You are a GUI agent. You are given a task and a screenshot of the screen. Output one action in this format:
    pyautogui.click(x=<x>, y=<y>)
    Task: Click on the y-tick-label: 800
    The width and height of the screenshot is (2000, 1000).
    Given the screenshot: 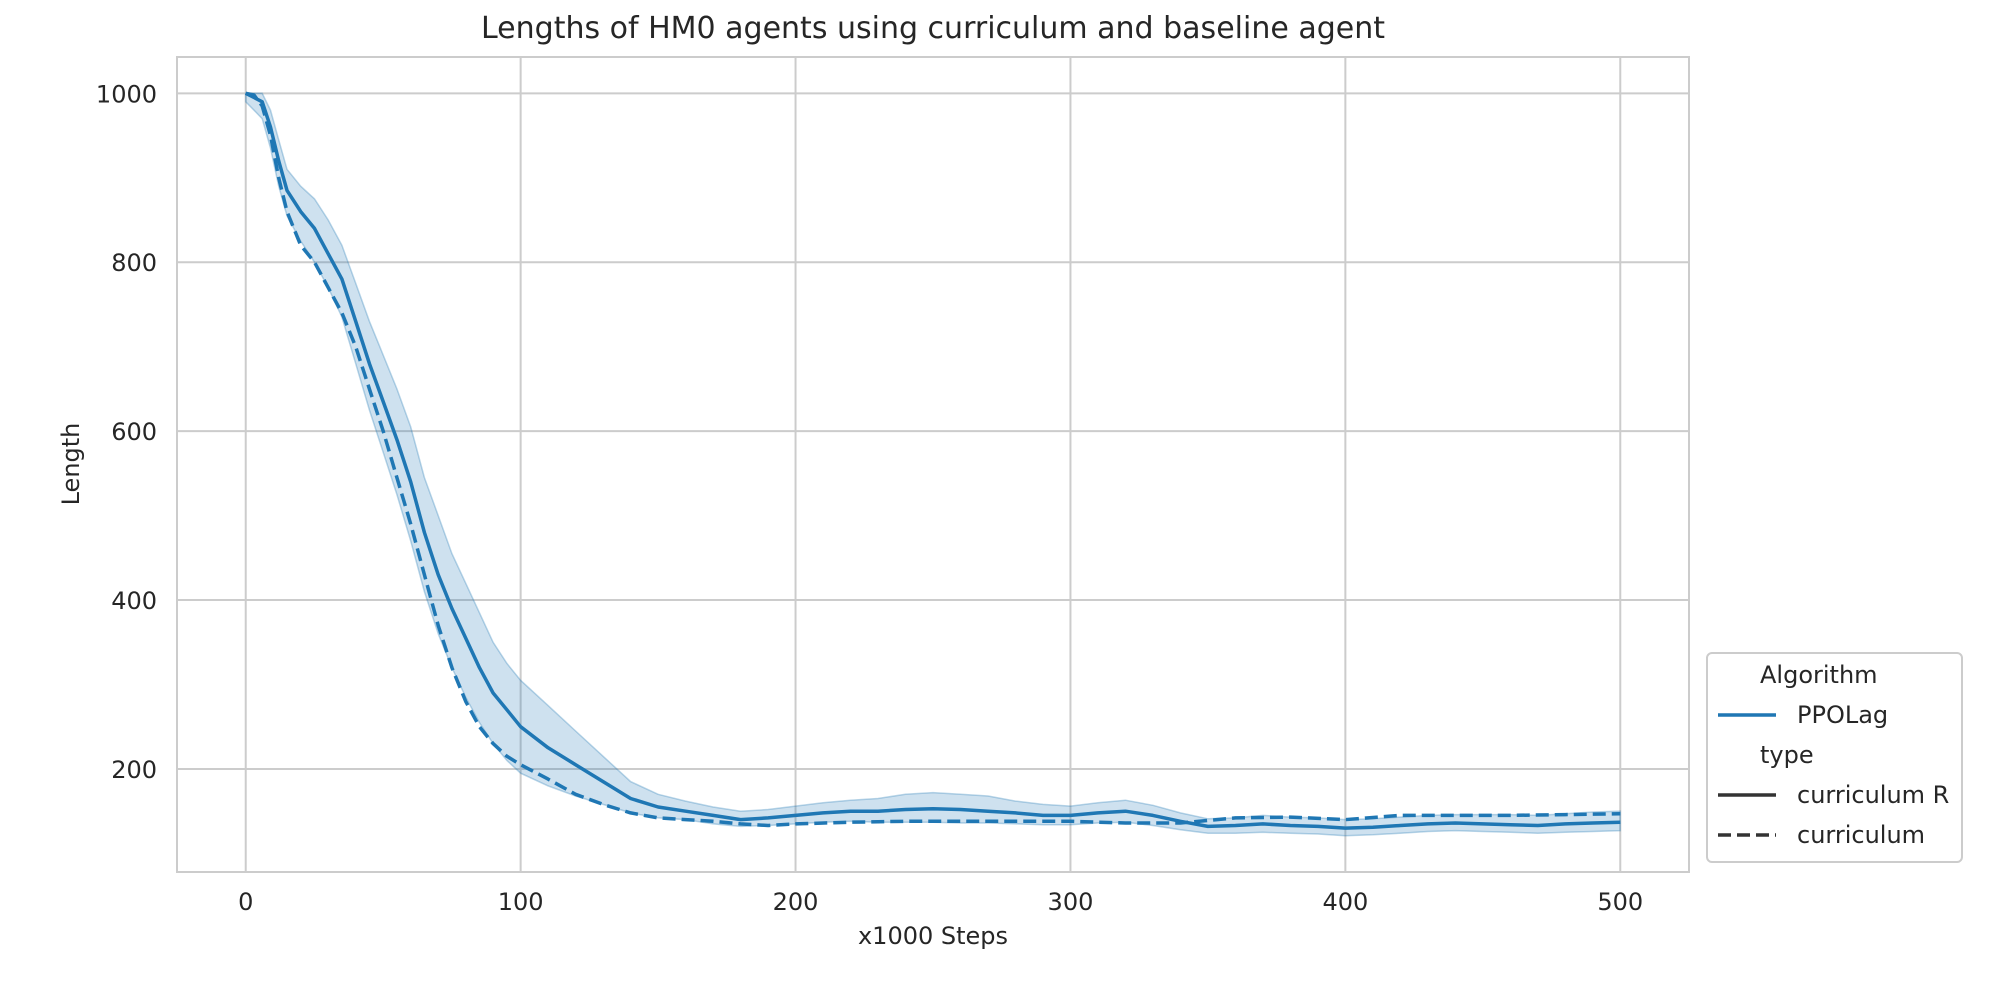 What is the action you would take?
    pyautogui.click(x=134, y=263)
    